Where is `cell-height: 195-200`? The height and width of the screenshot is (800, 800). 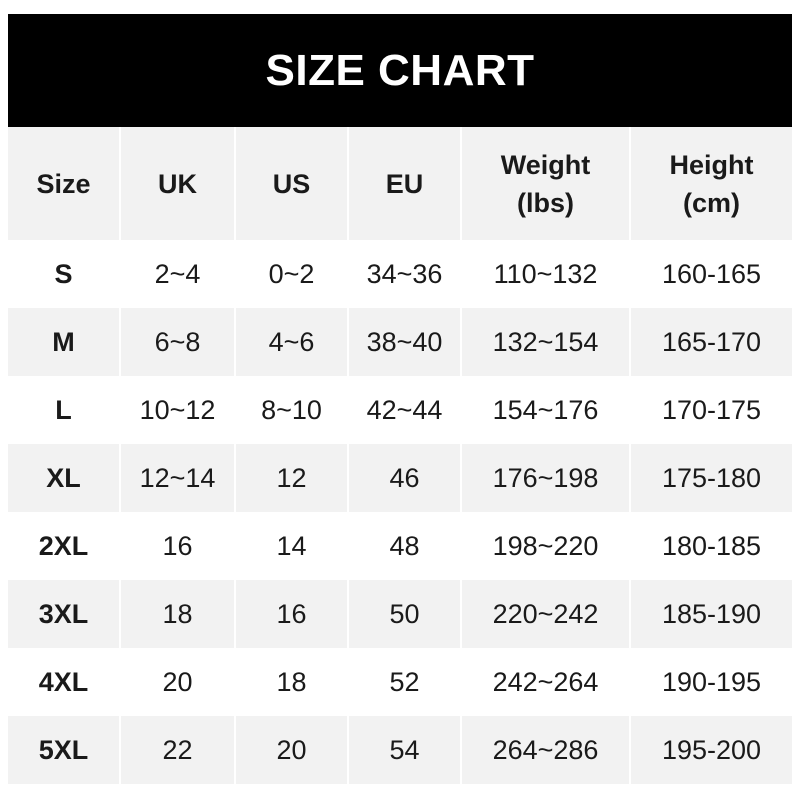
cell-height: 195-200 is located at coordinates (710, 750).